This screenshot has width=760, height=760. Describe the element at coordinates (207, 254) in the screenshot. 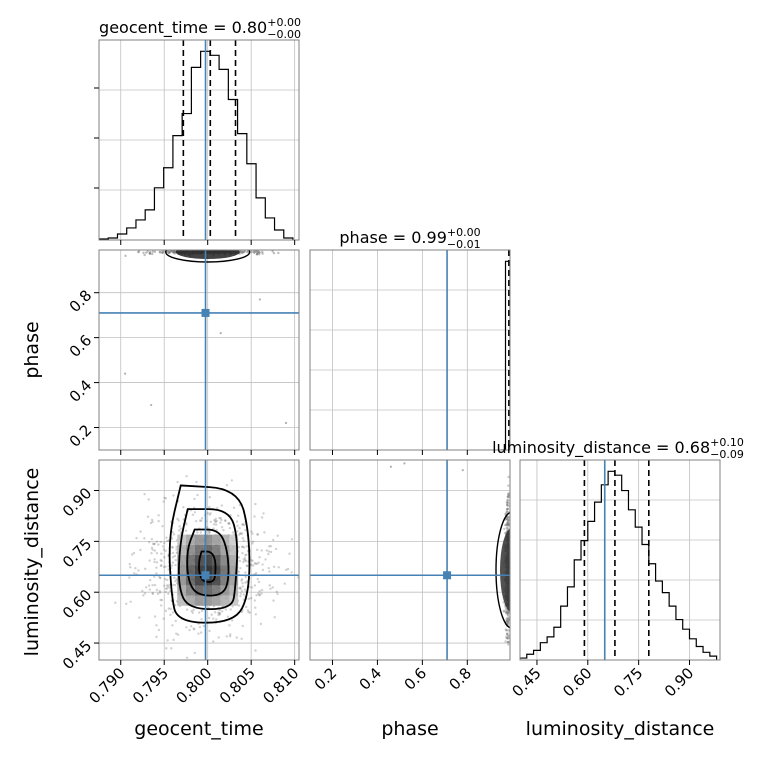

I see `panel-phase-vs-geocent-density-core` at that location.